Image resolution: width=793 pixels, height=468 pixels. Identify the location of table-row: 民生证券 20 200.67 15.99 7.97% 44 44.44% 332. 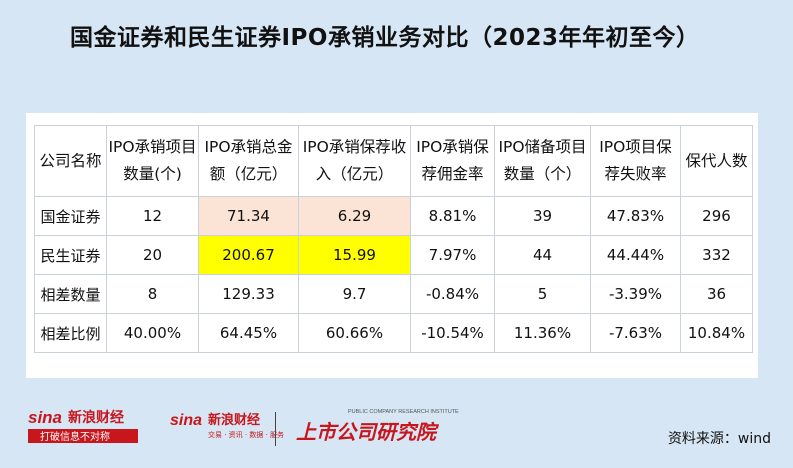
(393, 255).